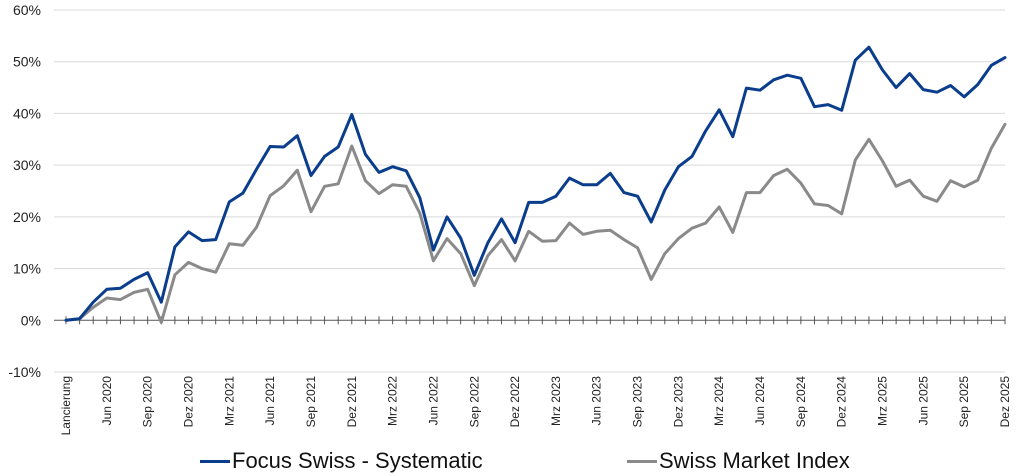 This screenshot has height=476, width=1024. I want to click on y-tick-label: -10%, so click(24, 372).